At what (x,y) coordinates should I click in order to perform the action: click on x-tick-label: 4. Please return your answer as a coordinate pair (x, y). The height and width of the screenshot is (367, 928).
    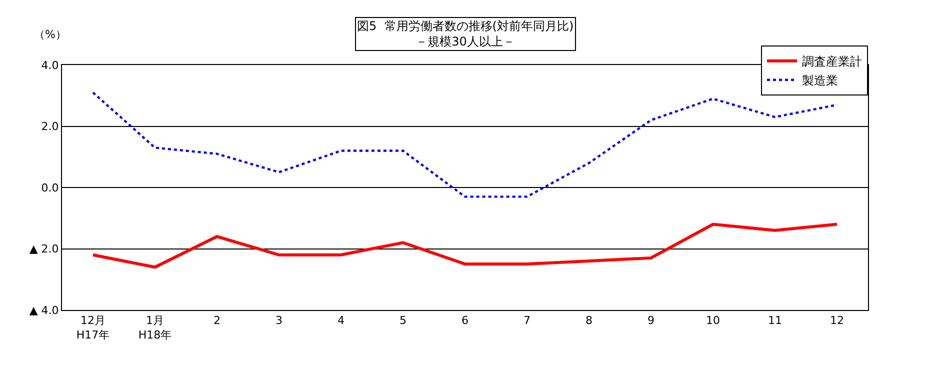
    Looking at the image, I should click on (341, 321).